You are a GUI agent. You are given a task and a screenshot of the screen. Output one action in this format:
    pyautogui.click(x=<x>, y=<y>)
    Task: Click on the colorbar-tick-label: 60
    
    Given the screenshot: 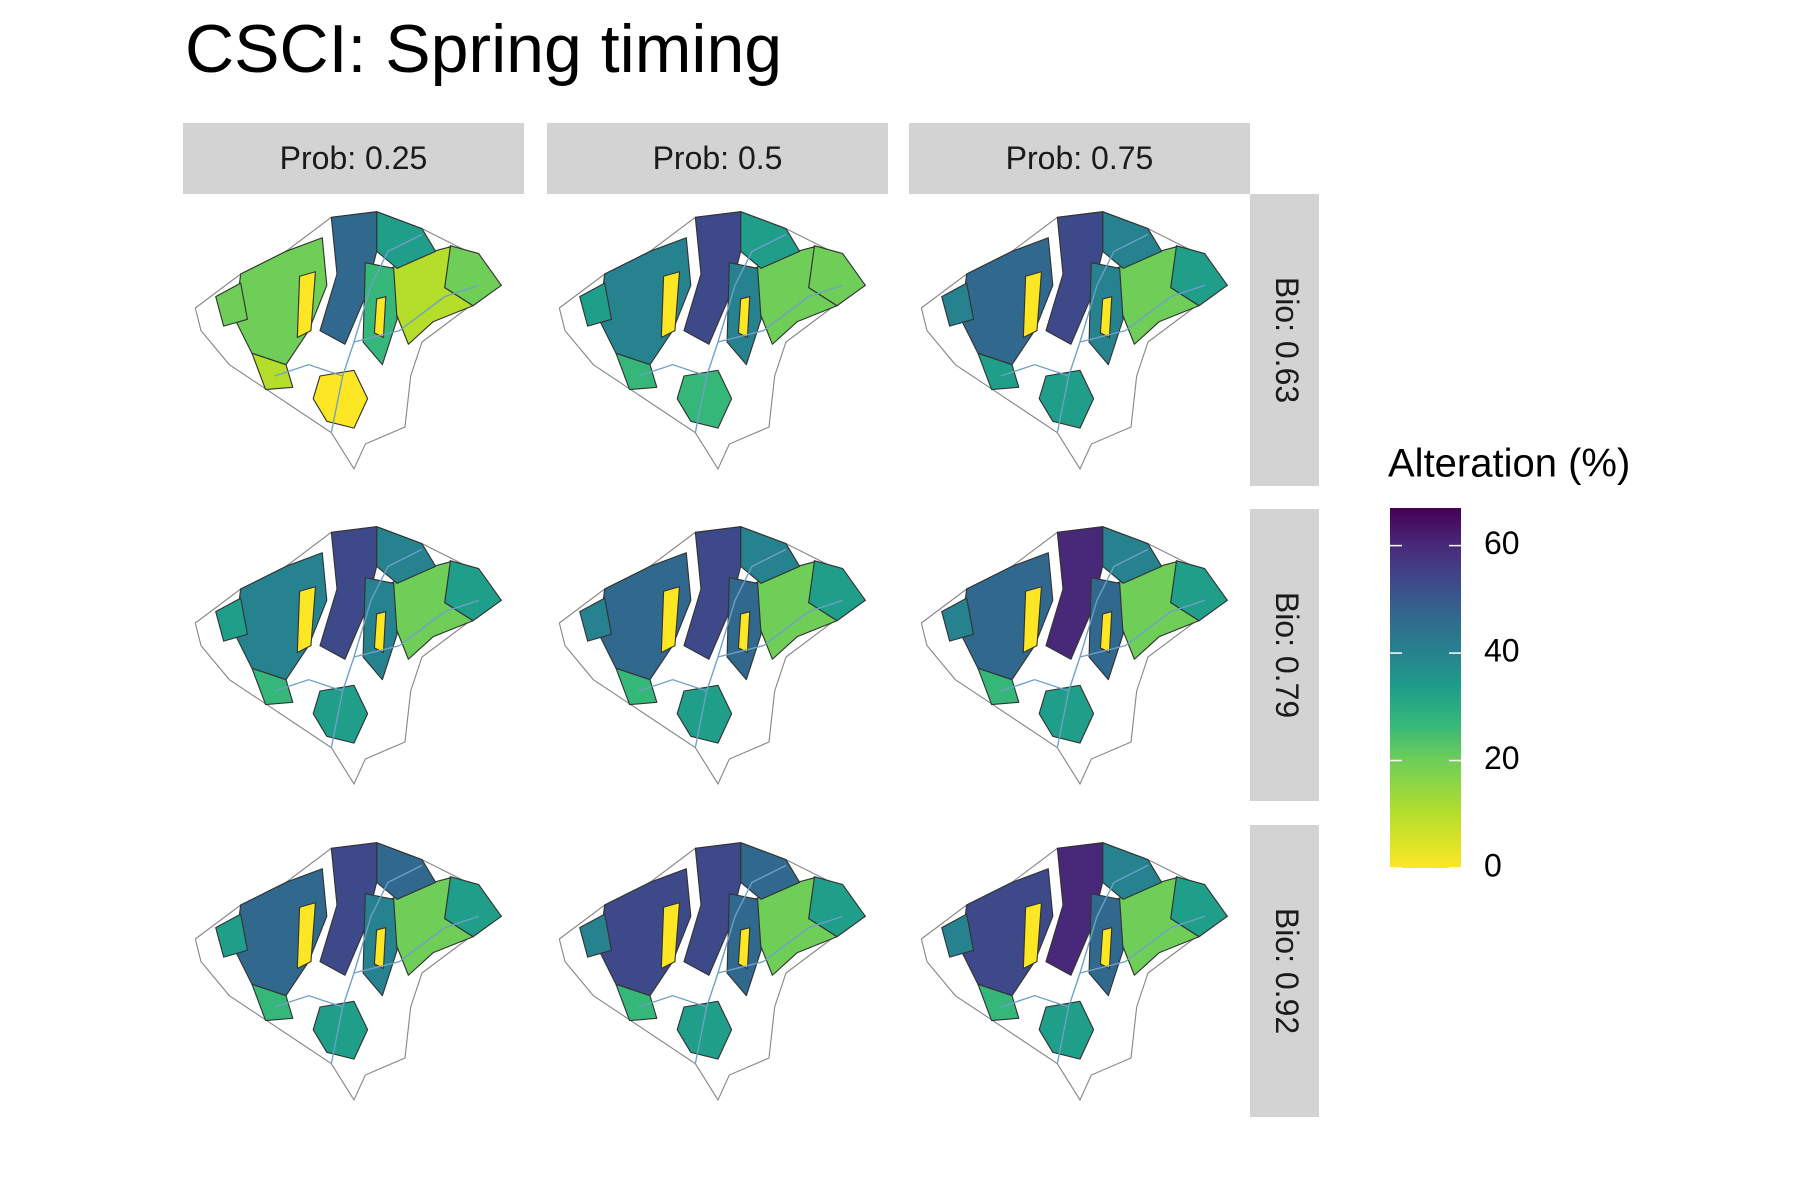 What is the action you would take?
    pyautogui.click(x=1502, y=543)
    